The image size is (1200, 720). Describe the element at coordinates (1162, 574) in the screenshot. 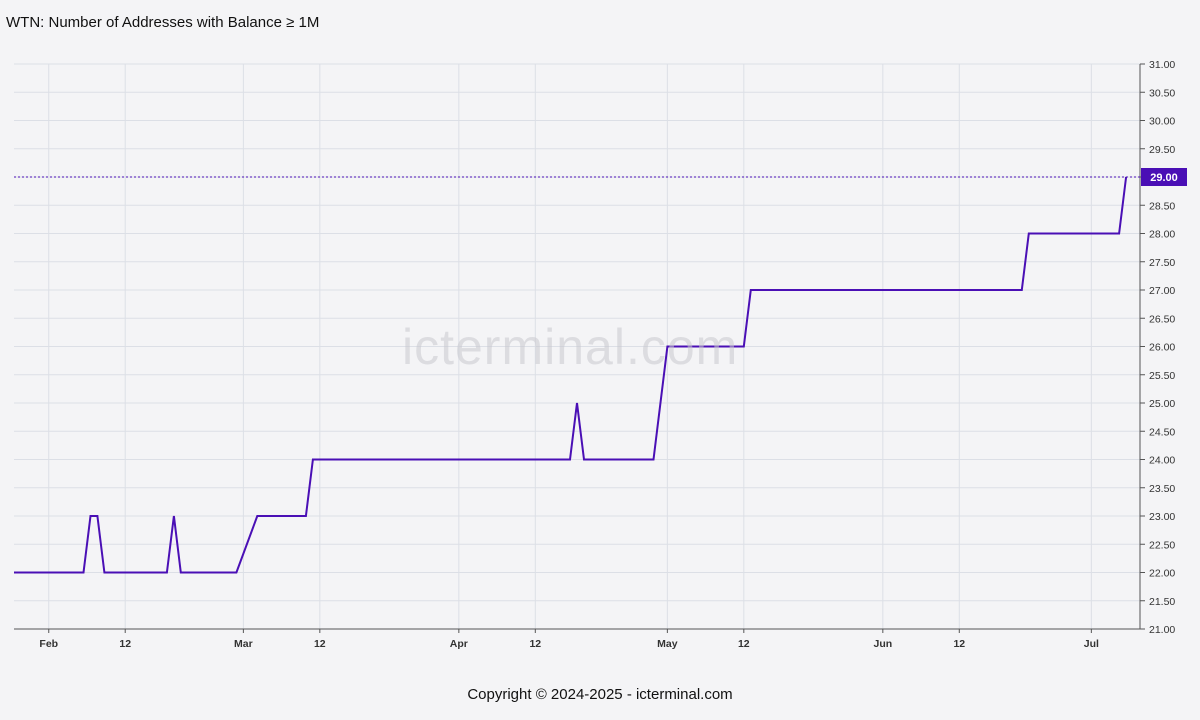

I see `y-tick-label: 22.00` at that location.